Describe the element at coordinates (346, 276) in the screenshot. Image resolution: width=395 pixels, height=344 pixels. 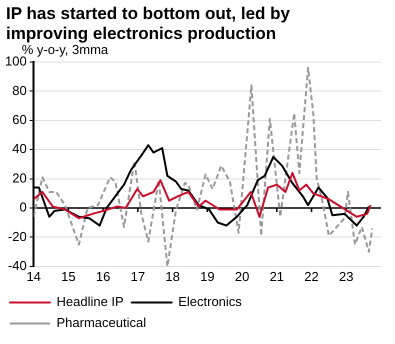
I see `x-tick-label: 23` at that location.